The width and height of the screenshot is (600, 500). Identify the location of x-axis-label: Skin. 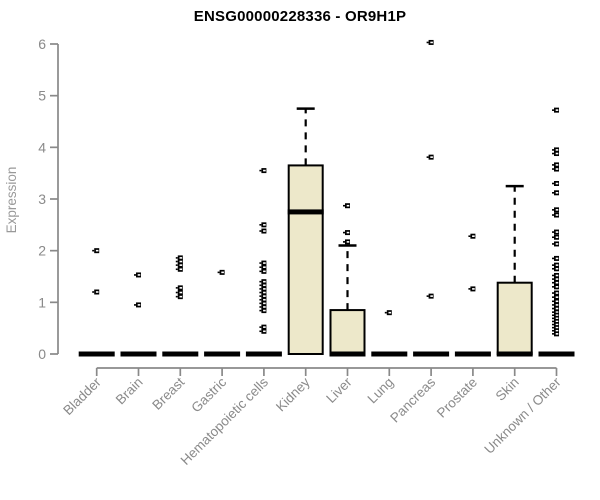
(507, 389).